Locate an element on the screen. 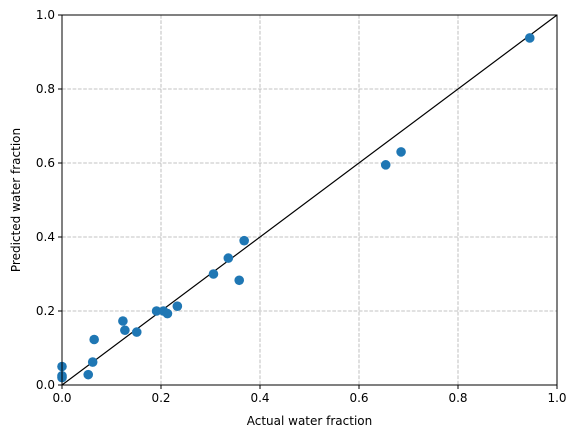 This screenshot has width=578, height=438. y-tick-label: 0.0 is located at coordinates (45, 385).